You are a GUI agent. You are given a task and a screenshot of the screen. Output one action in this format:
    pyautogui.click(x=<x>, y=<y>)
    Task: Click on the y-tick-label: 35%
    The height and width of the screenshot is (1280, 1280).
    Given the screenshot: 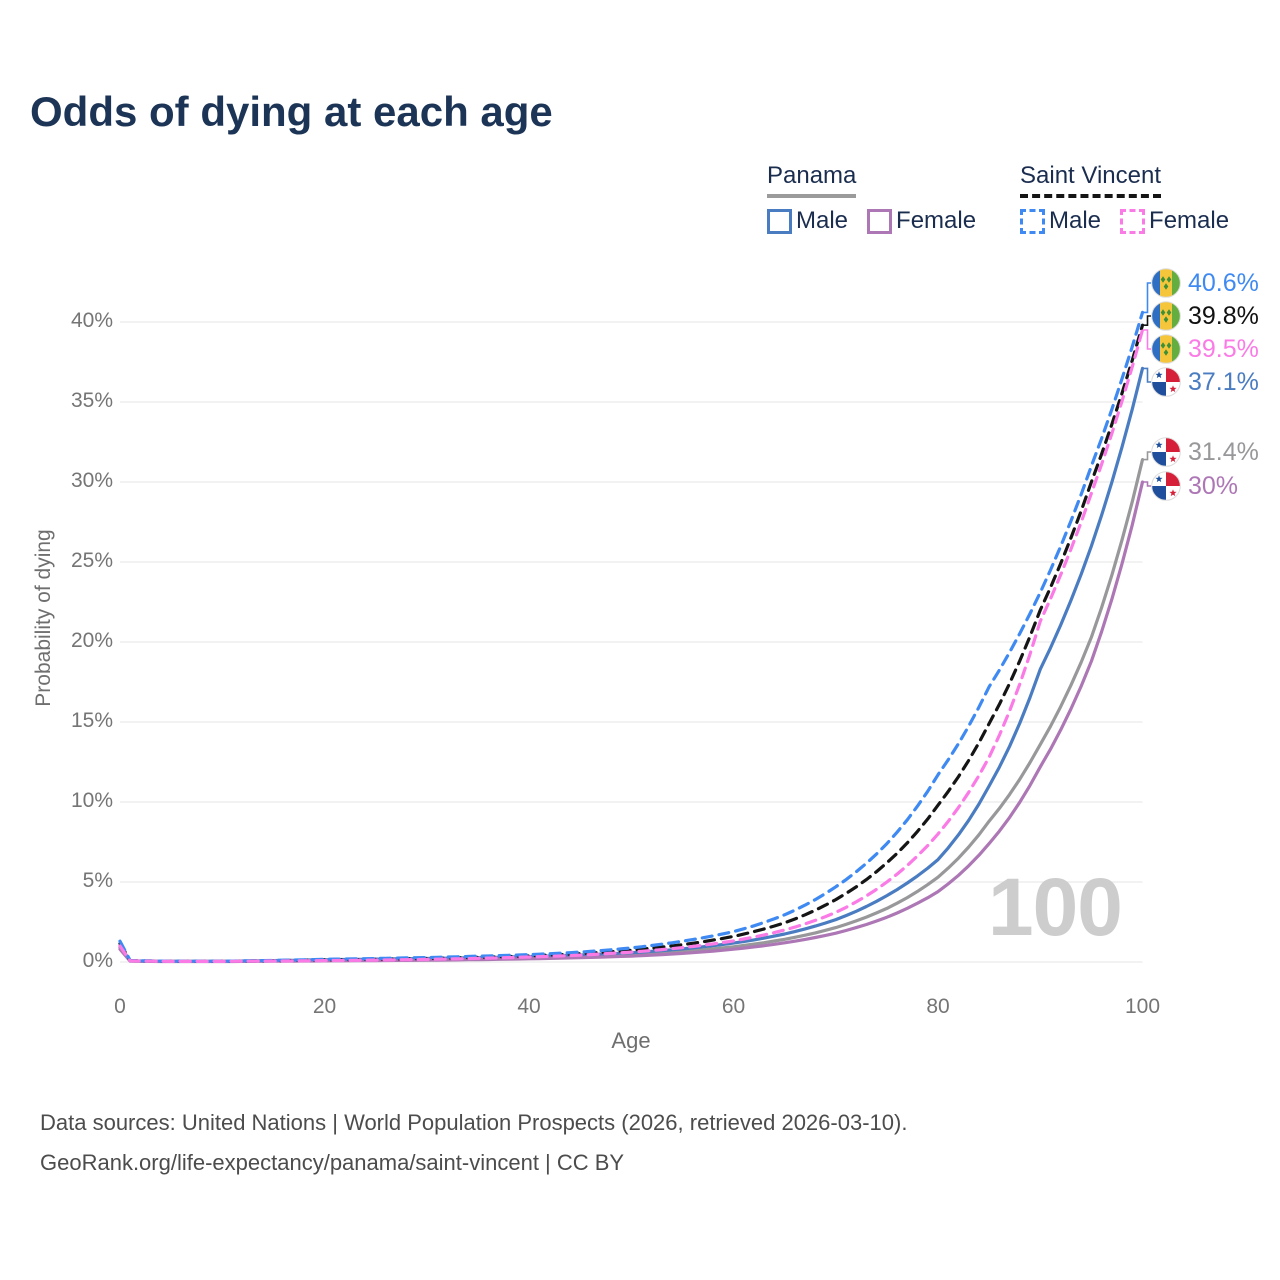 What is the action you would take?
    pyautogui.click(x=91, y=400)
    